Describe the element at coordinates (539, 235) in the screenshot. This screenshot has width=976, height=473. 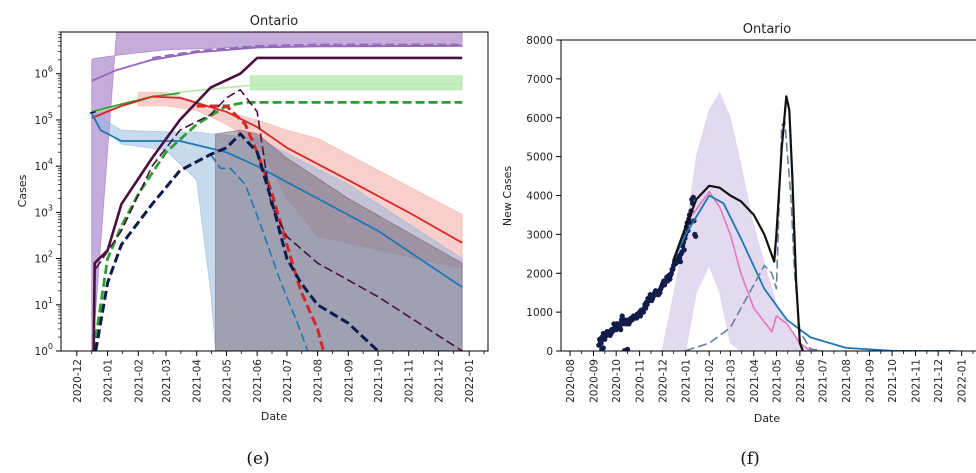
I see `y-tick-label: 3000` at that location.